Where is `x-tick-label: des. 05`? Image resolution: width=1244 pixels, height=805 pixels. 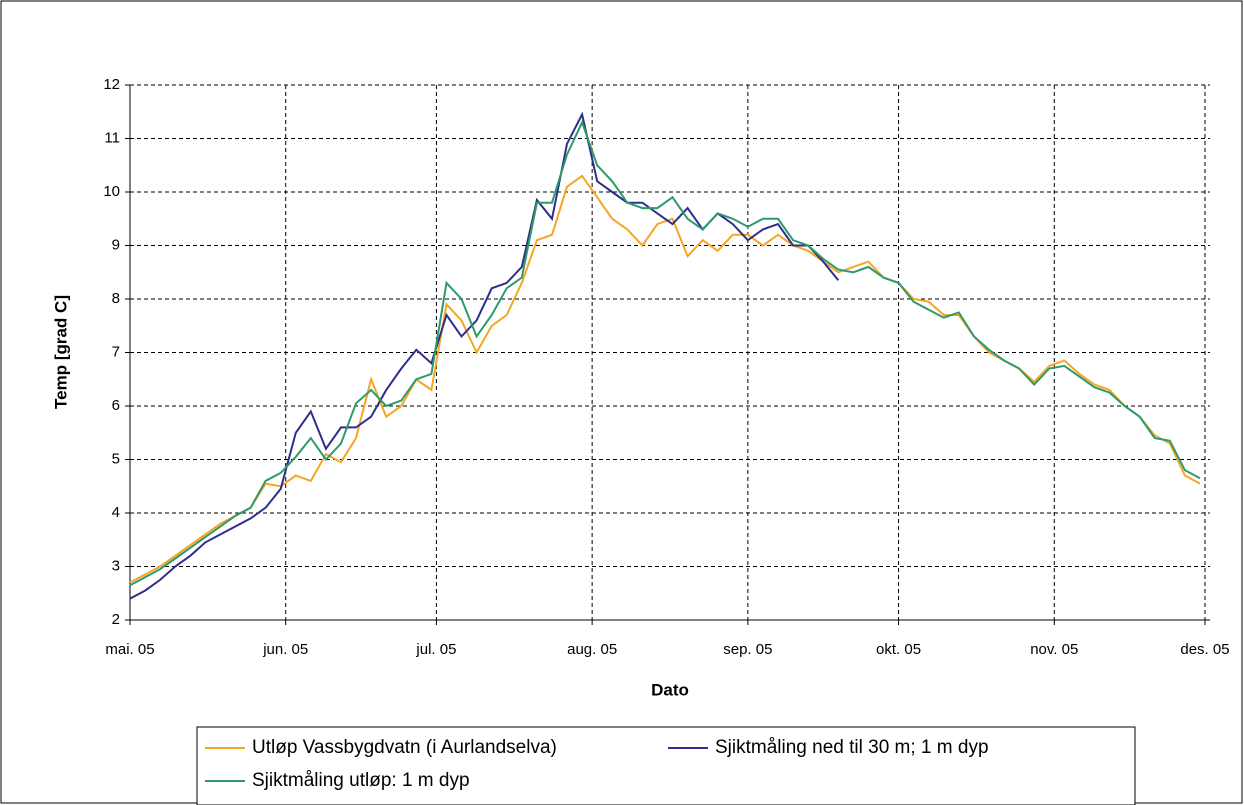 x-tick-label: des. 05 is located at coordinates (1204, 649).